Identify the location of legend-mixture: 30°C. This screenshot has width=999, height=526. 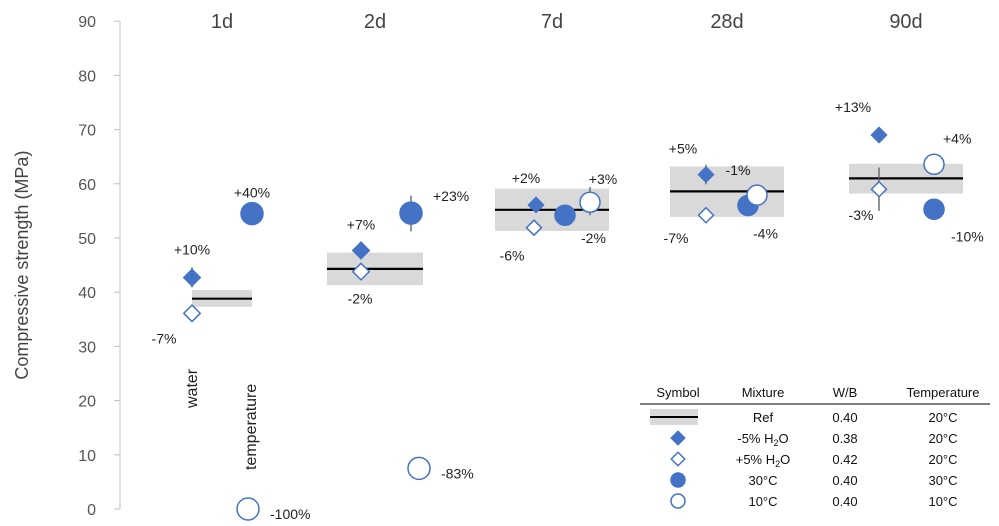
(762, 480).